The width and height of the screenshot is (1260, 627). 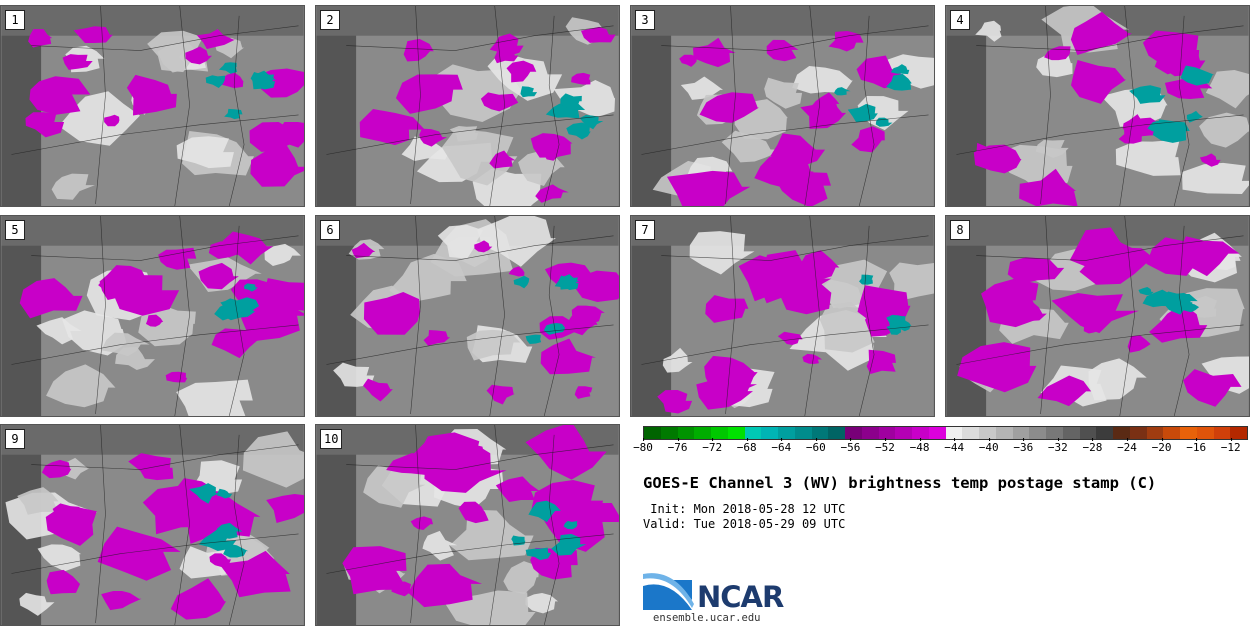 What do you see at coordinates (740, 597) in the screenshot?
I see `ncar-logo-text: NCAR` at bounding box center [740, 597].